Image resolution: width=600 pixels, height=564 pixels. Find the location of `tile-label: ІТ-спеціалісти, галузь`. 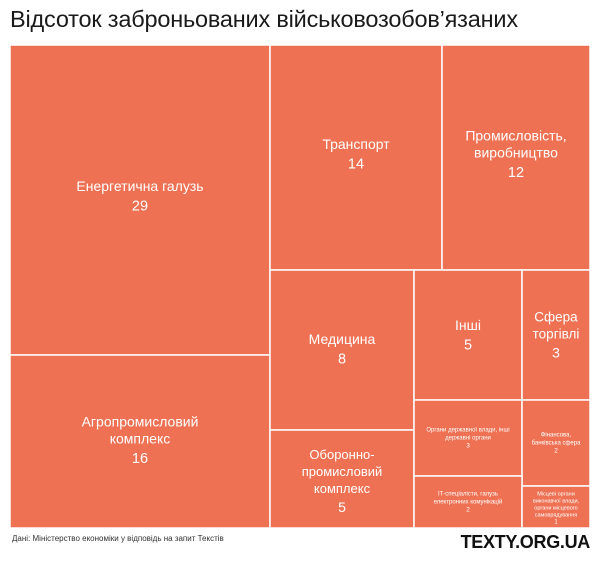

tile-label: ІТ-спеціалісти, галузь is located at coordinates (468, 495).